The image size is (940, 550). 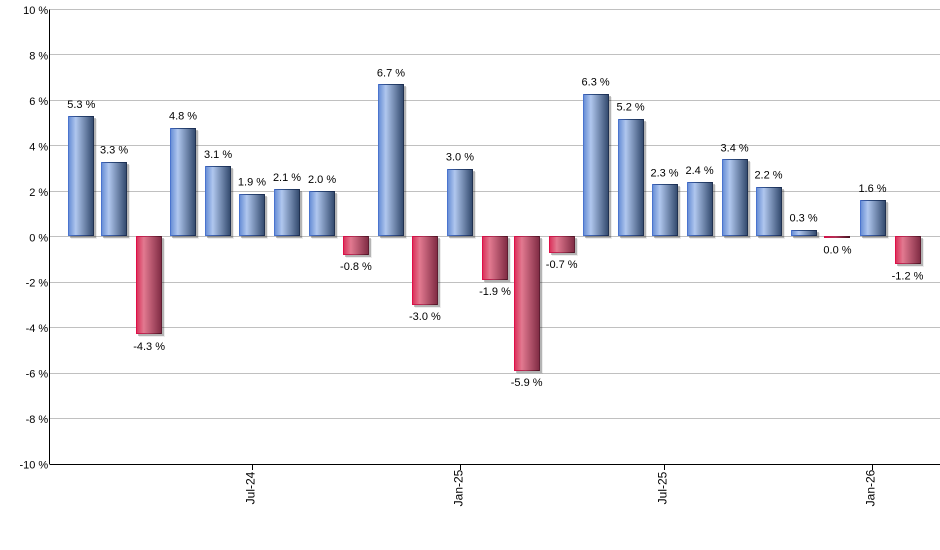 What do you see at coordinates (871, 487) in the screenshot?
I see `svg-text: Jan-26` at bounding box center [871, 487].